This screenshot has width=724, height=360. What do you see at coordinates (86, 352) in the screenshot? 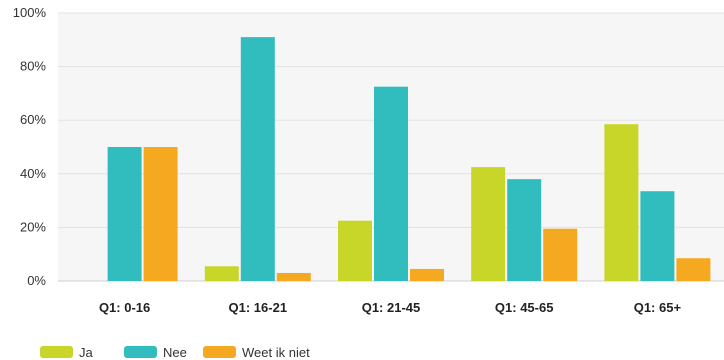
I see `legend-label: Ja` at bounding box center [86, 352].